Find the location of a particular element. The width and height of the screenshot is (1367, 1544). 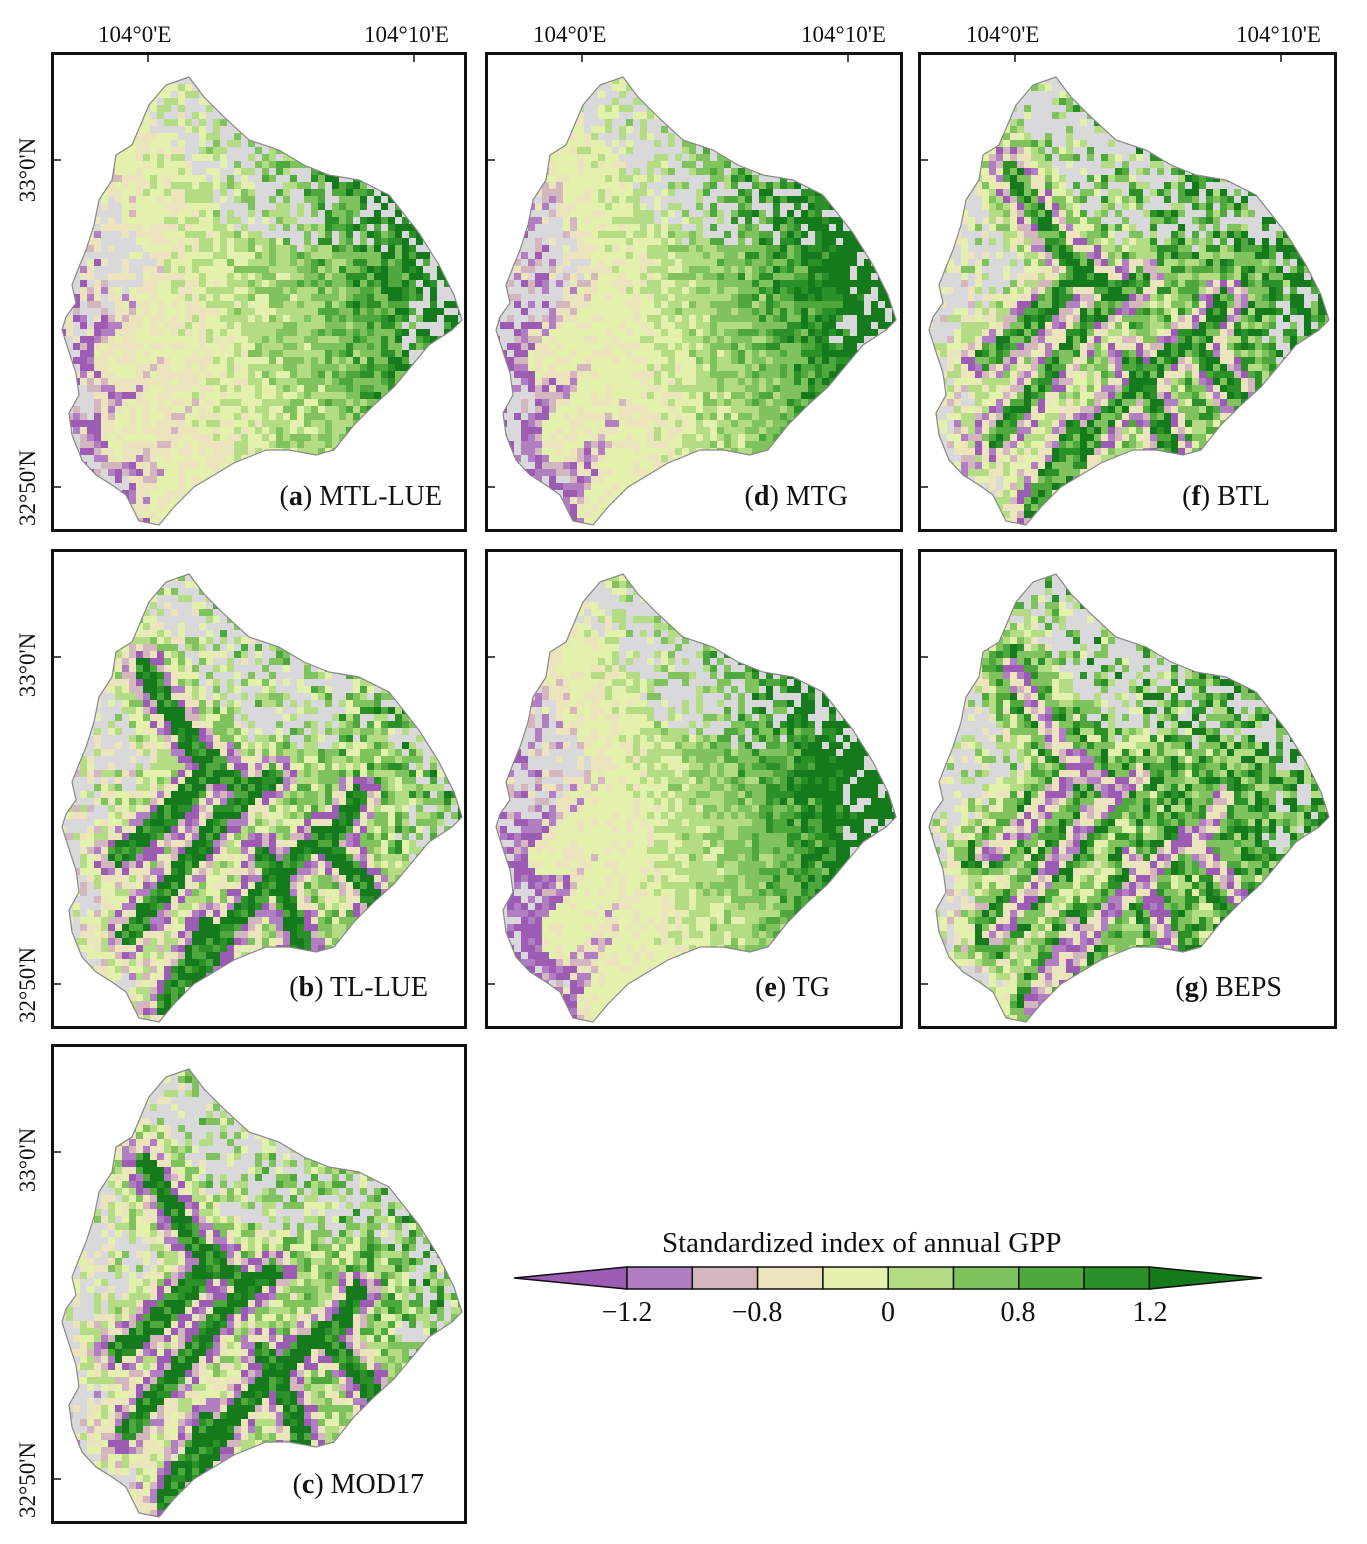

map-canvas-e is located at coordinates (692, 798).